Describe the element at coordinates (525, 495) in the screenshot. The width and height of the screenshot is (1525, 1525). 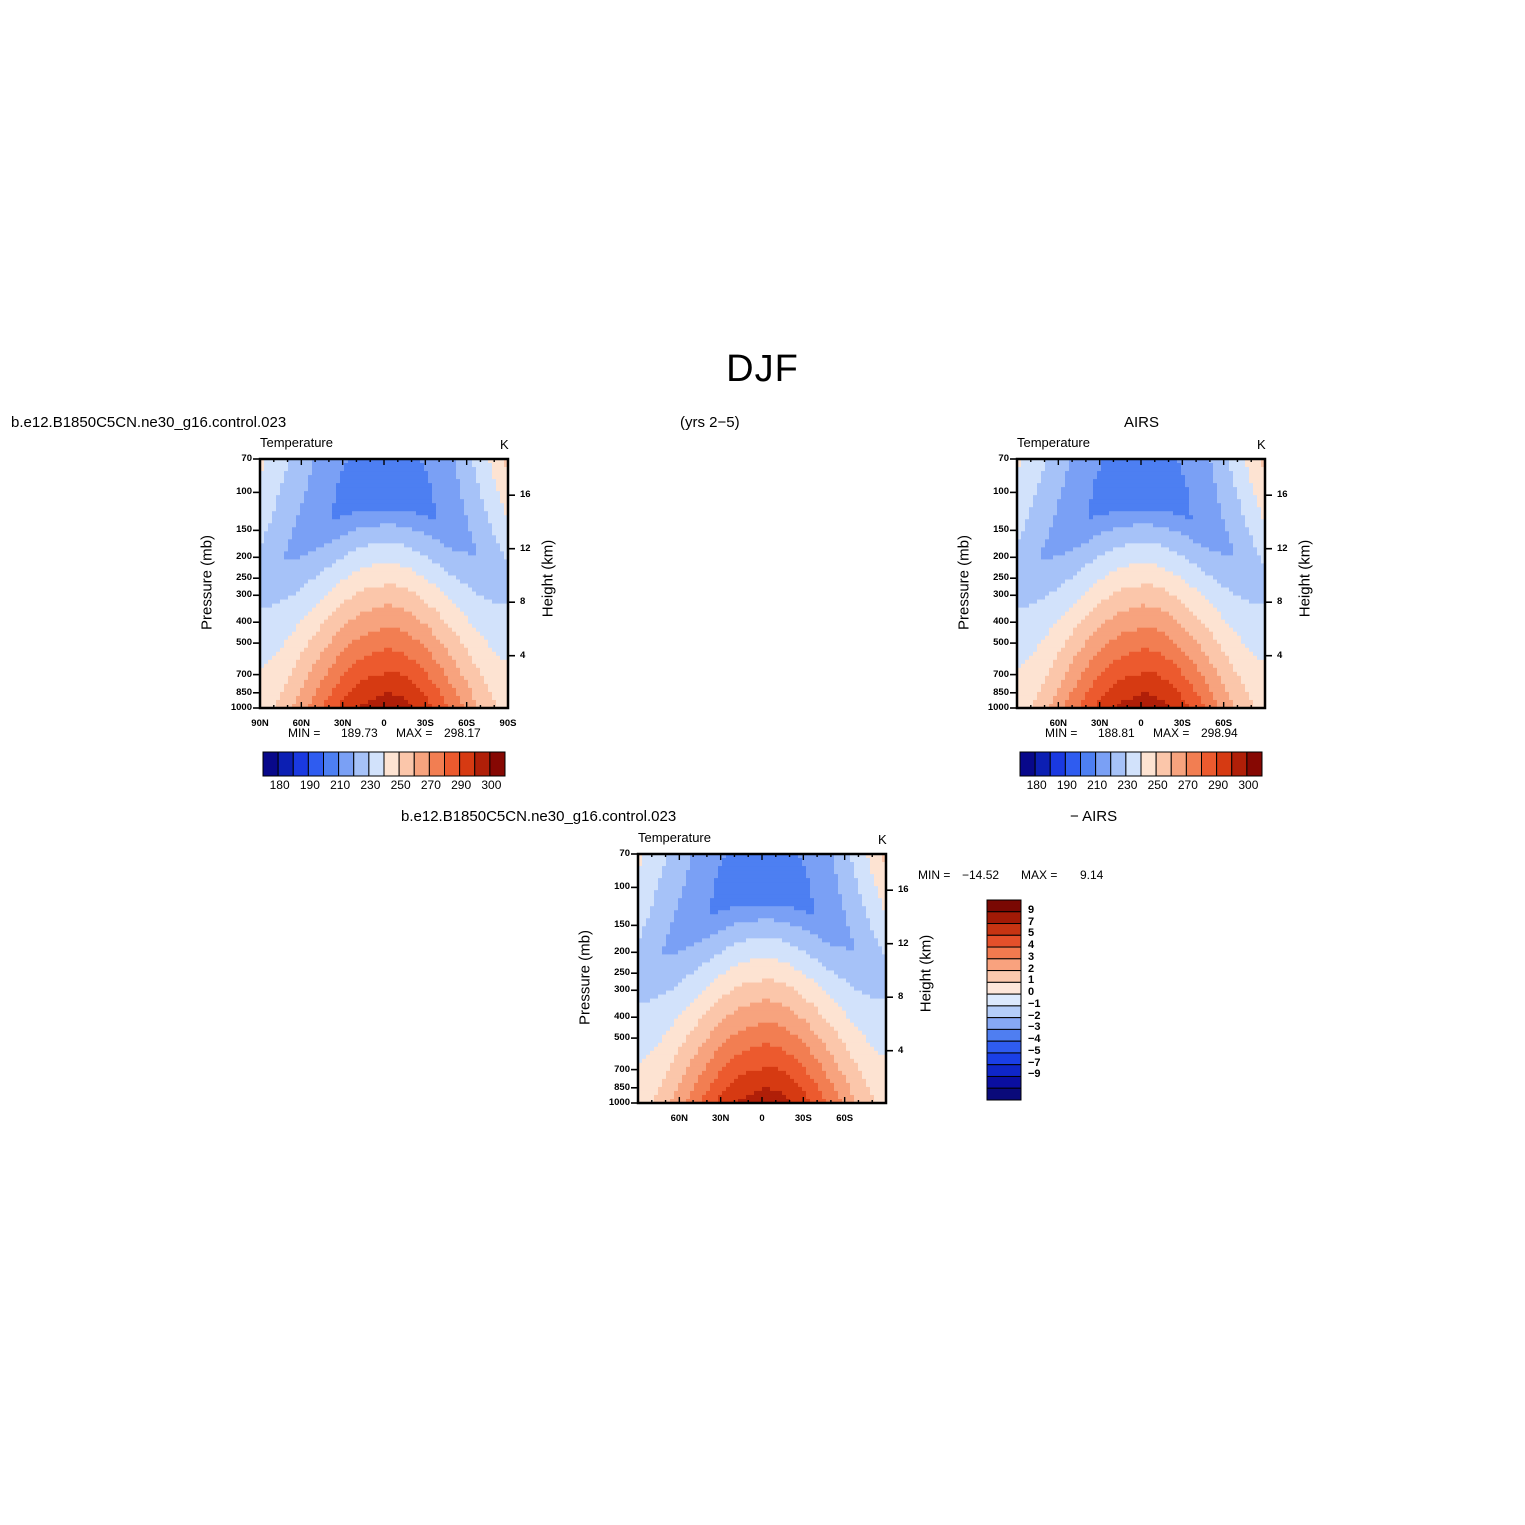
I see `height-tick-label: 16` at that location.